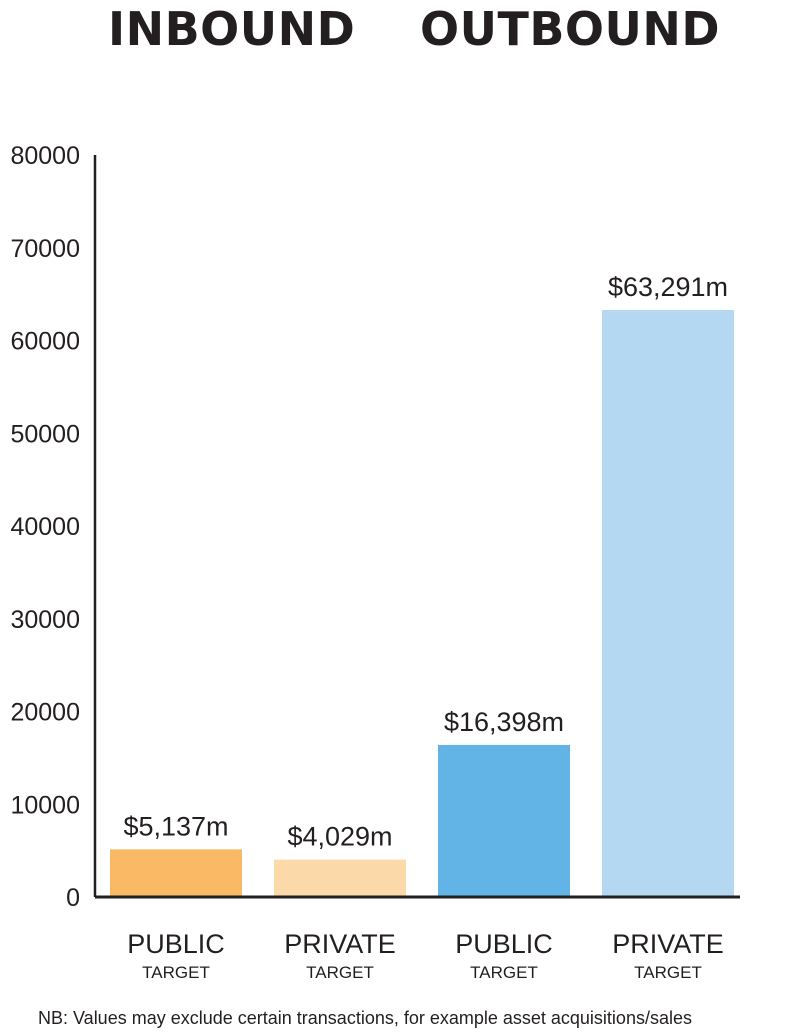 Image resolution: width=800 pixels, height=1034 pixels. Describe the element at coordinates (45, 713) in the screenshot. I see `y-tick-label: 20000` at that location.